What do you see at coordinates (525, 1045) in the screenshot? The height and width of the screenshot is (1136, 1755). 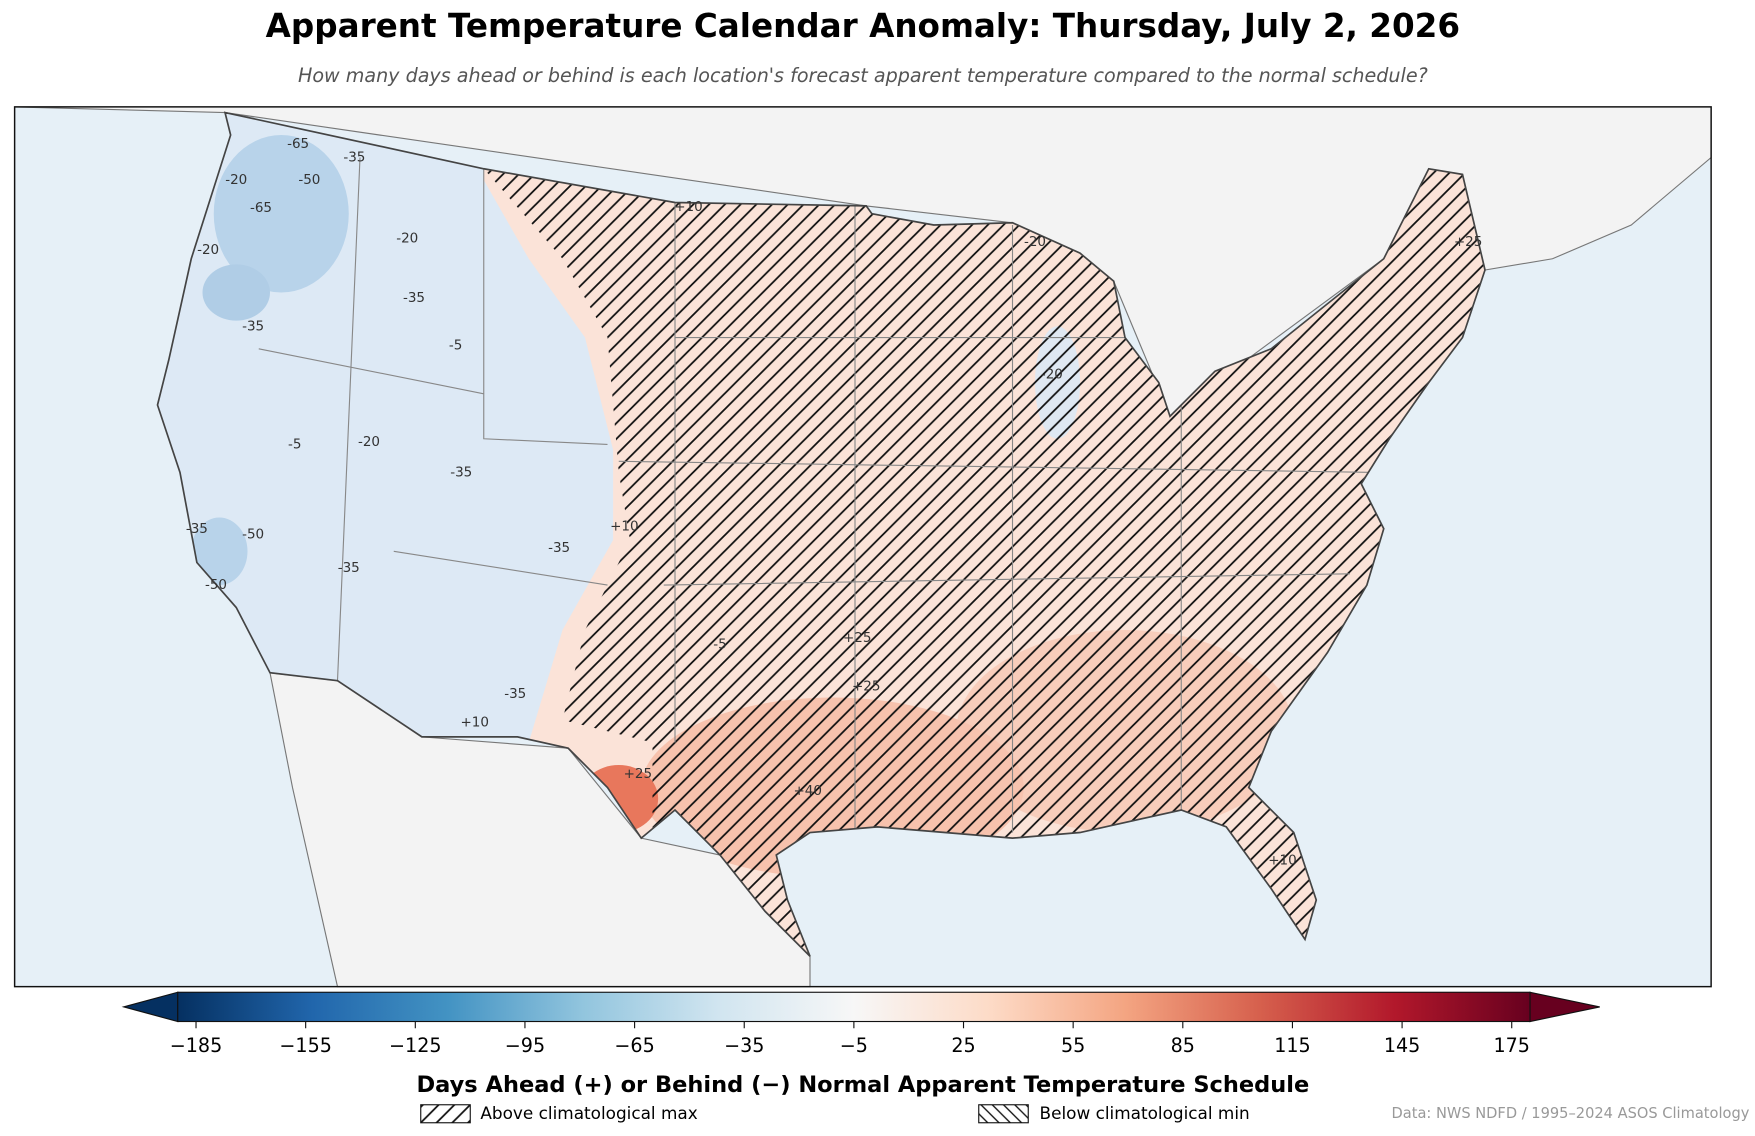 I see `colorbar-tick-label: −95` at bounding box center [525, 1045].